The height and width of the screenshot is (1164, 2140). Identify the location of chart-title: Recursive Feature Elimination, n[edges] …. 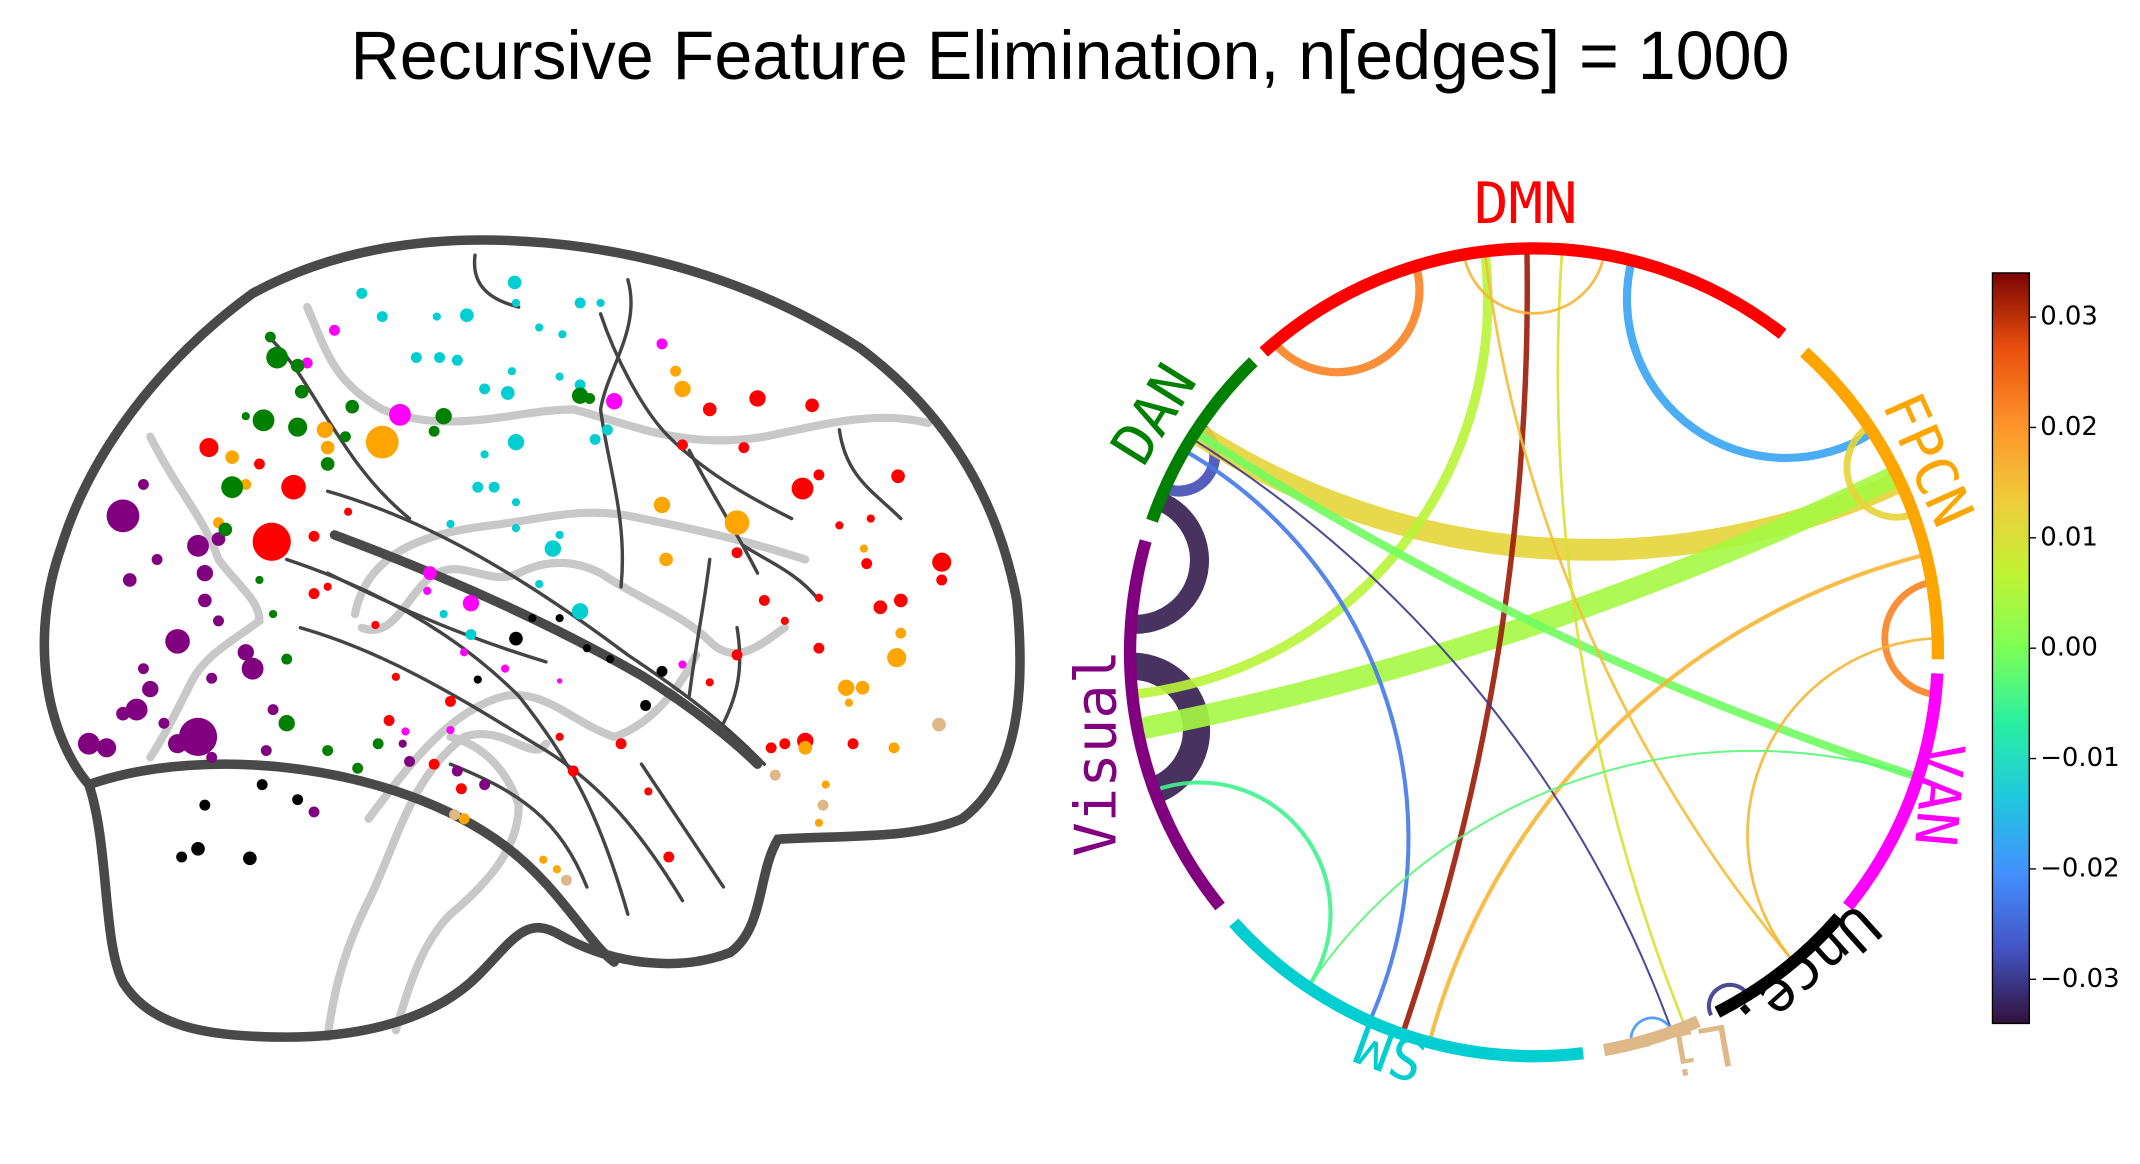
(1069, 56).